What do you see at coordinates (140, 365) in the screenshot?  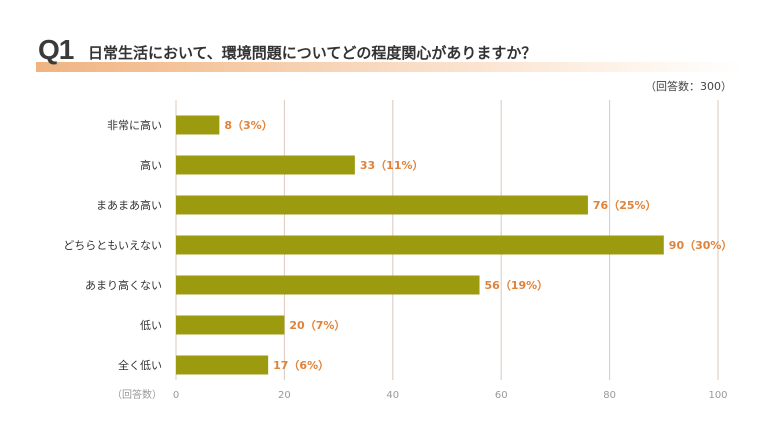 I see `category-label: 全く低い` at bounding box center [140, 365].